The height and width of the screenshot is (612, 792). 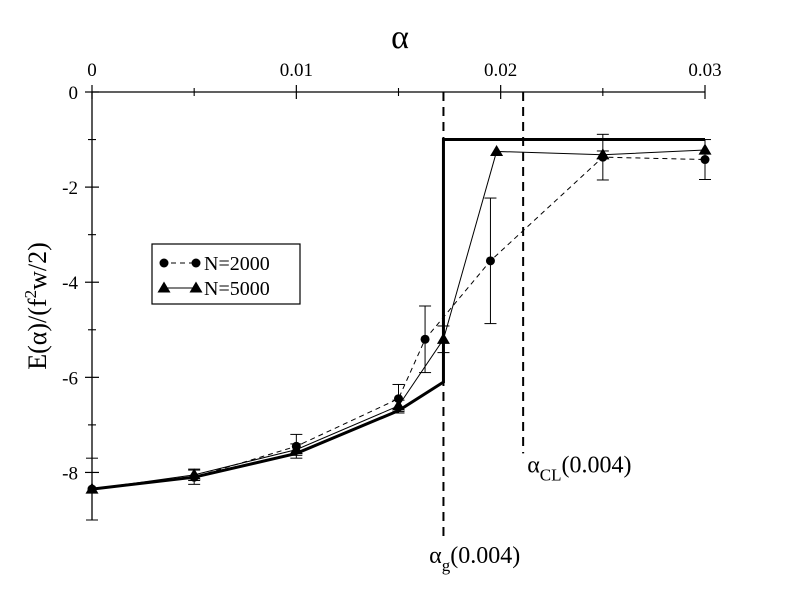 What do you see at coordinates (400, 37) in the screenshot?
I see `x-axis-title: α` at bounding box center [400, 37].